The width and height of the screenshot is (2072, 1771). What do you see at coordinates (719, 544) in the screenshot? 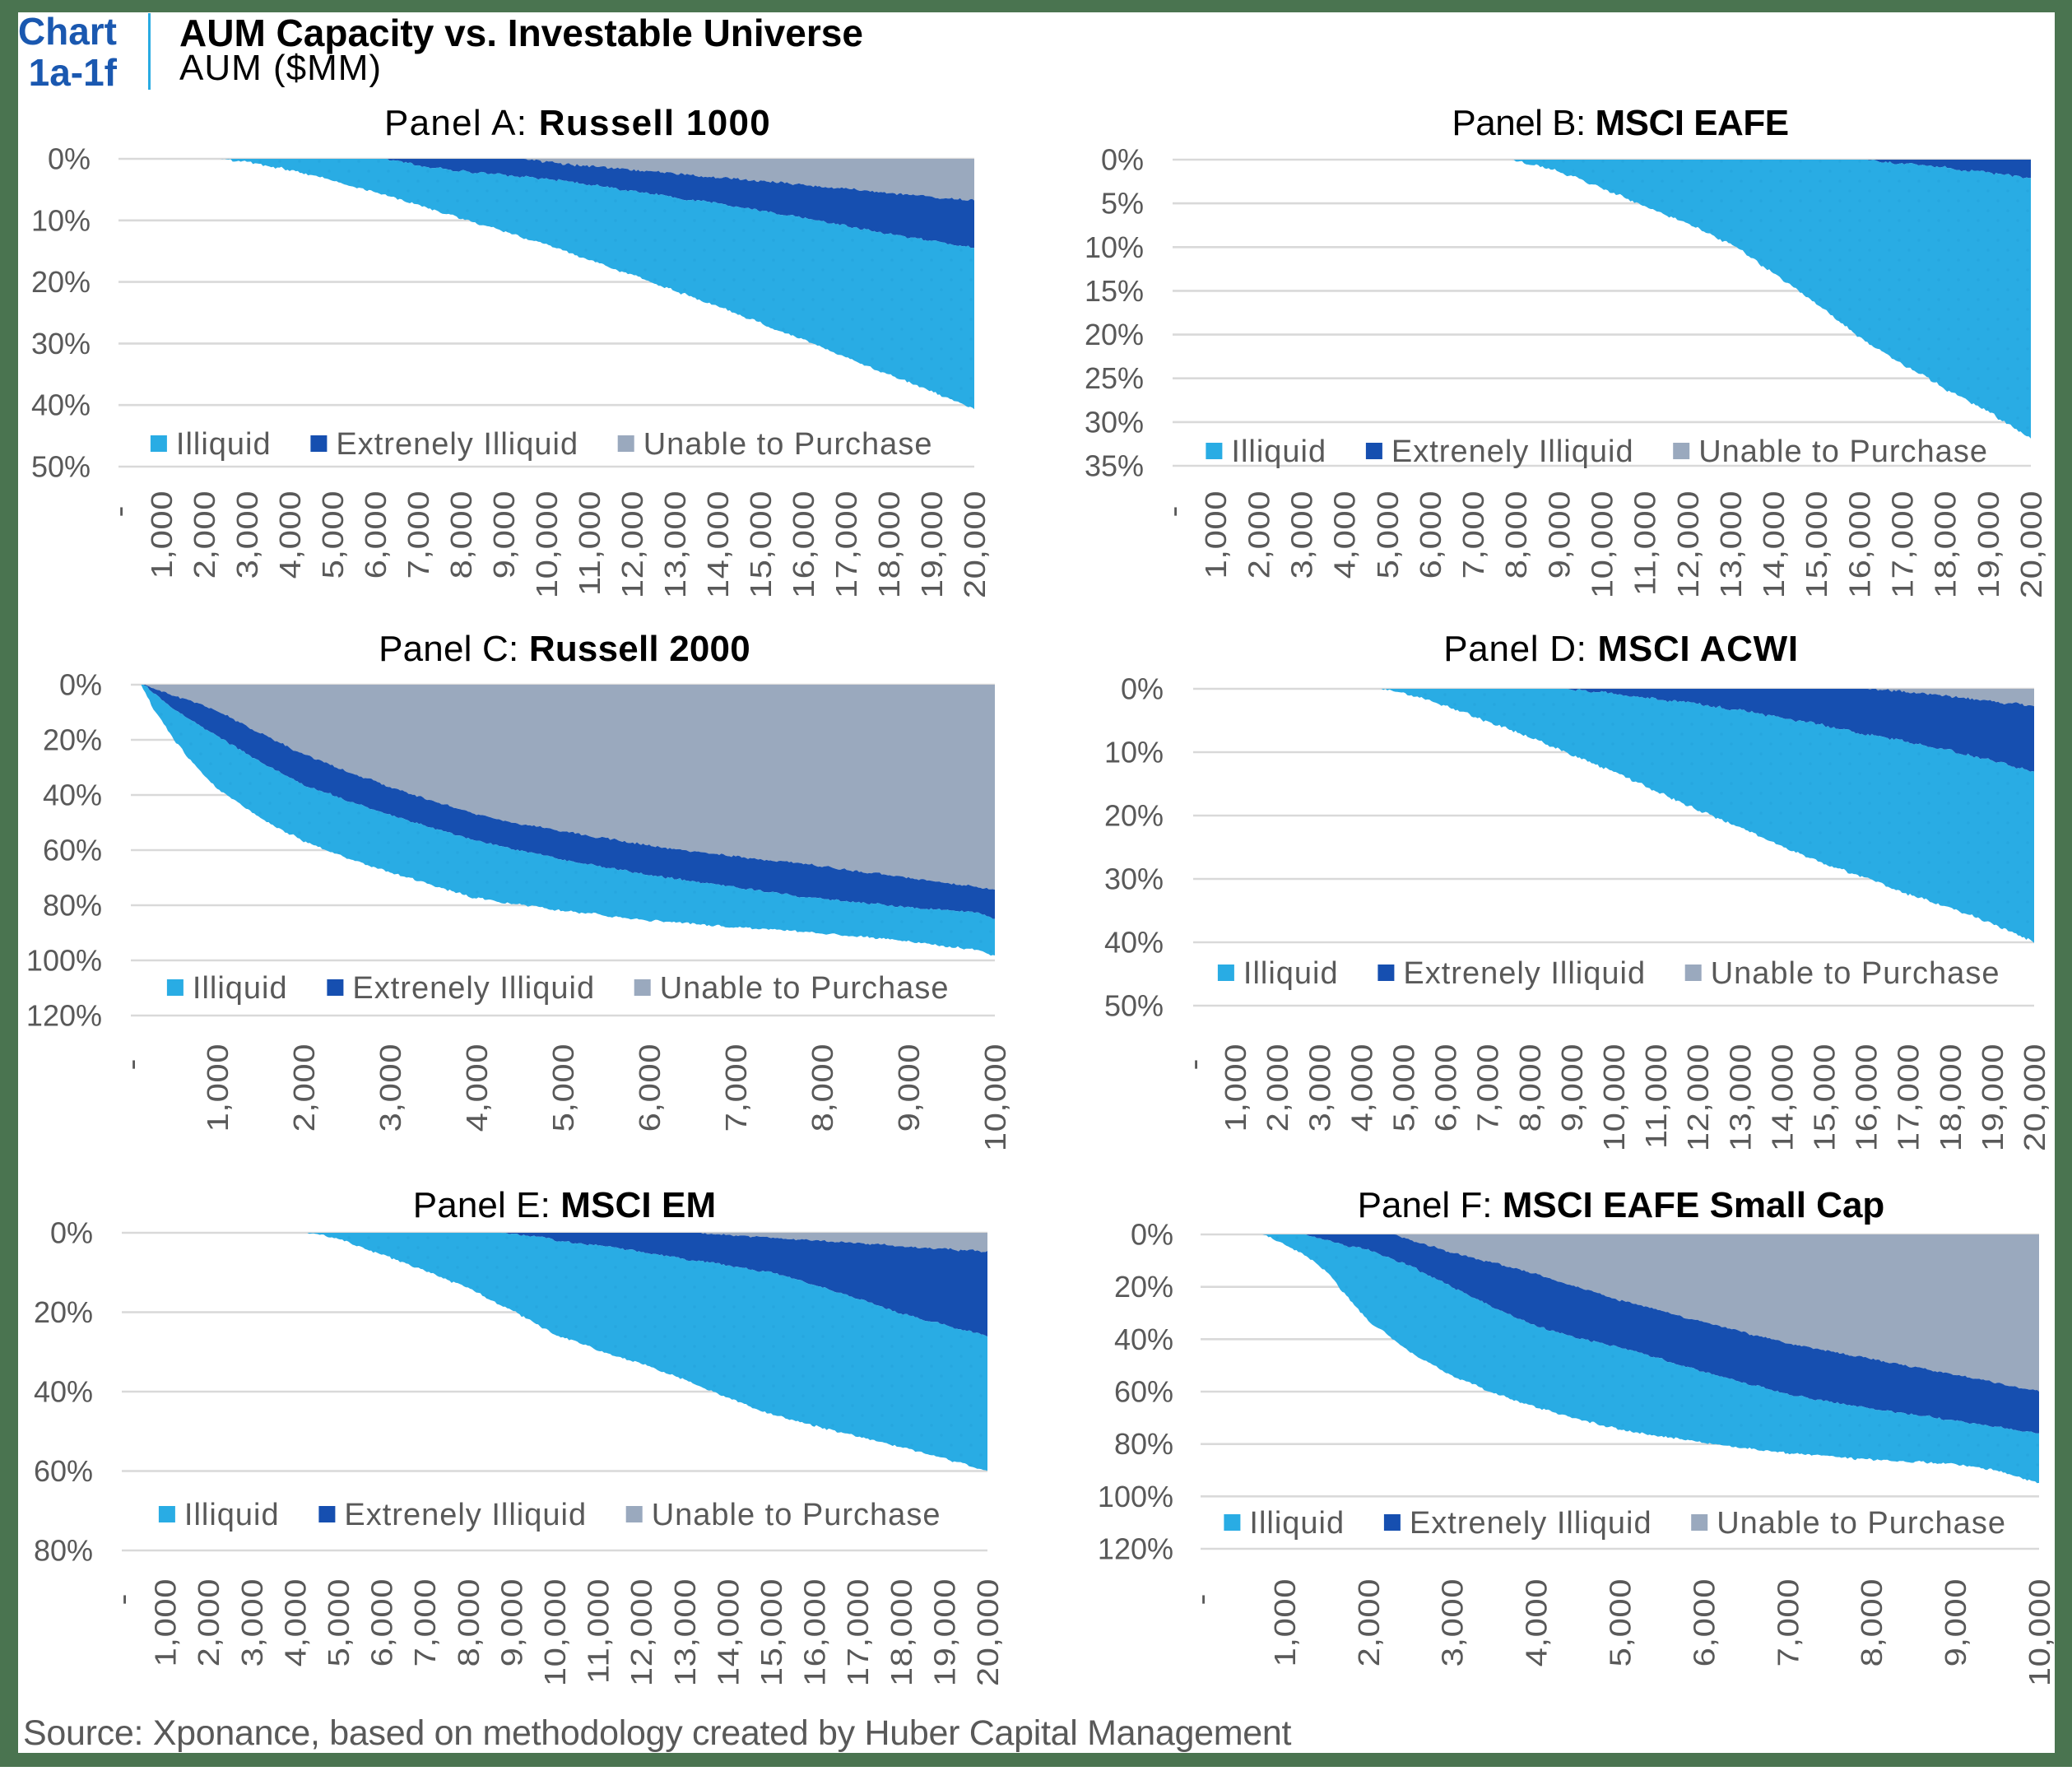
I see `svg-text: 14,000` at bounding box center [719, 544].